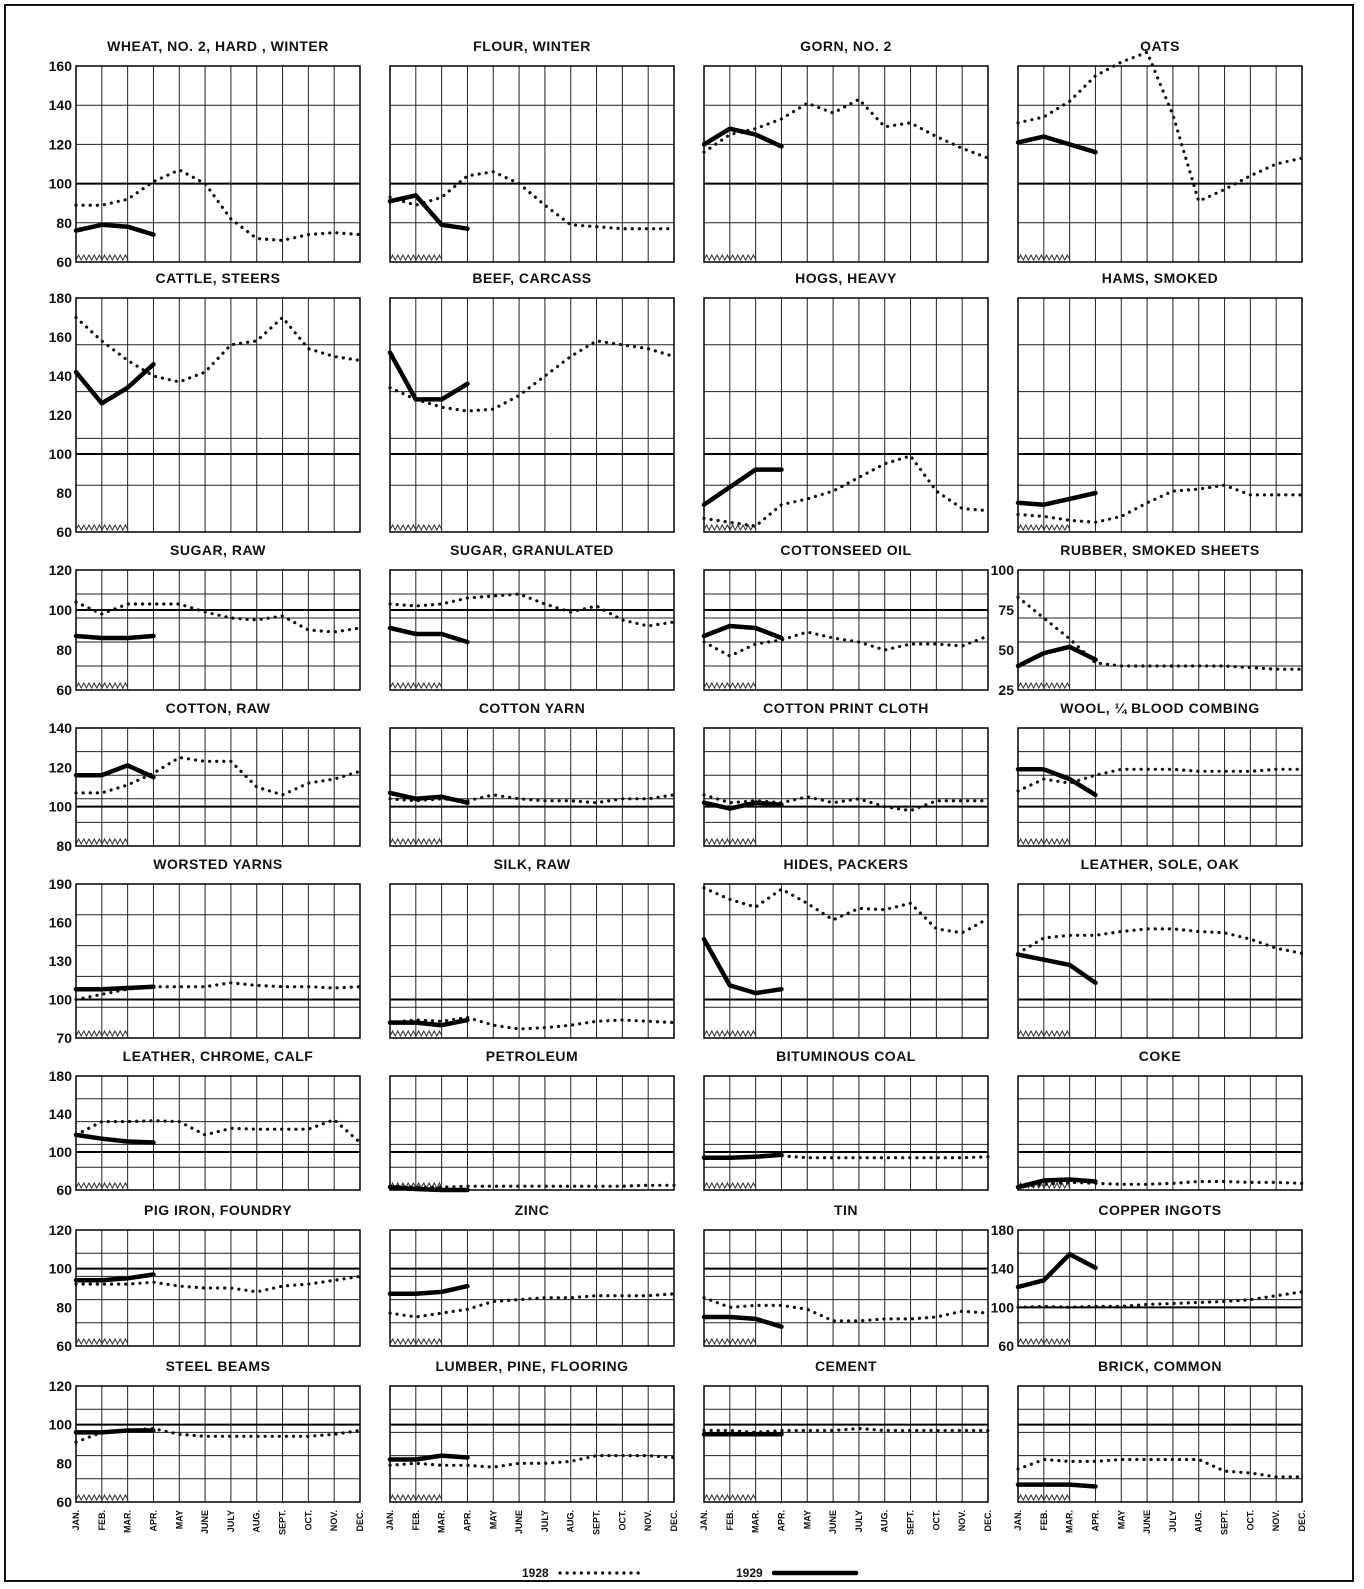  What do you see at coordinates (845, 1430) in the screenshot?
I see `panel-31: CEMENT` at bounding box center [845, 1430].